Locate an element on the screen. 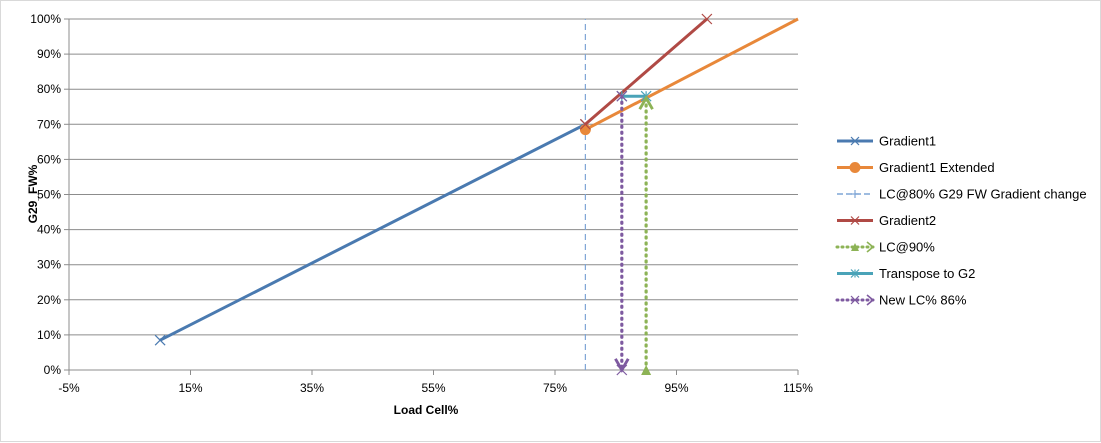  y-tick-label: 100% is located at coordinates (45, 19).